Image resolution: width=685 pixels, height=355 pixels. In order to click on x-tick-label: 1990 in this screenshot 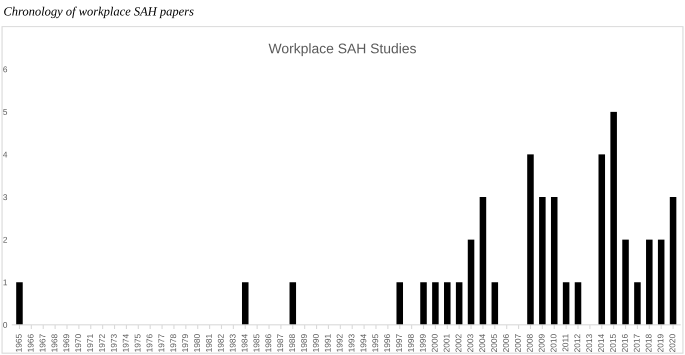, I will do `click(315, 343)`.